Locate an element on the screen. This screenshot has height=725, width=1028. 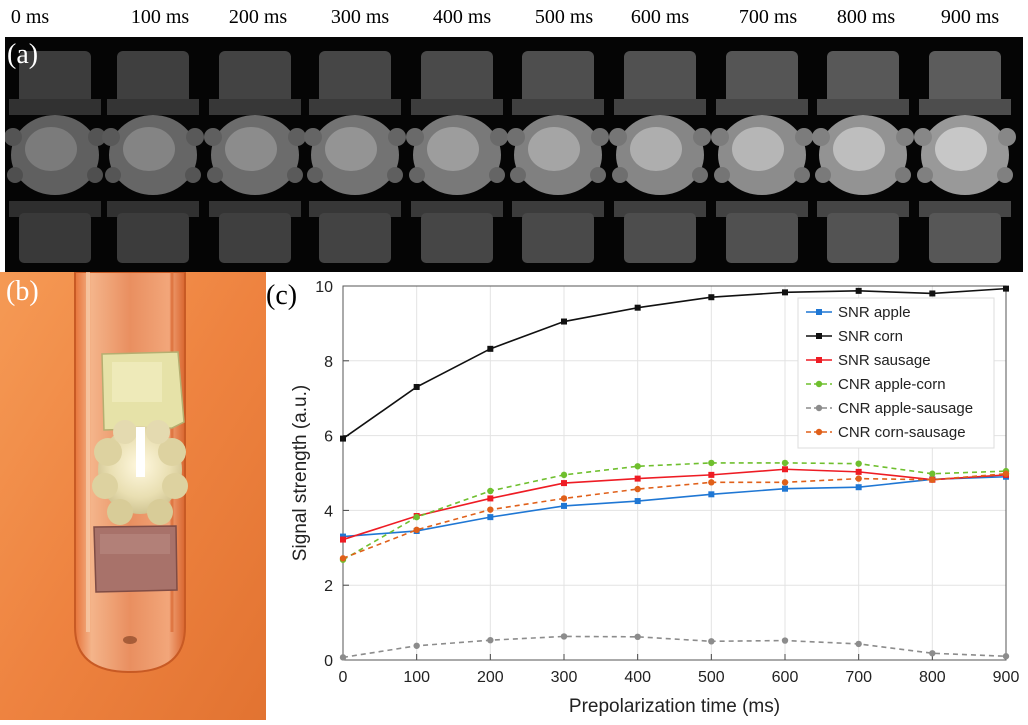
time-label: 300 ms is located at coordinates (360, 17).